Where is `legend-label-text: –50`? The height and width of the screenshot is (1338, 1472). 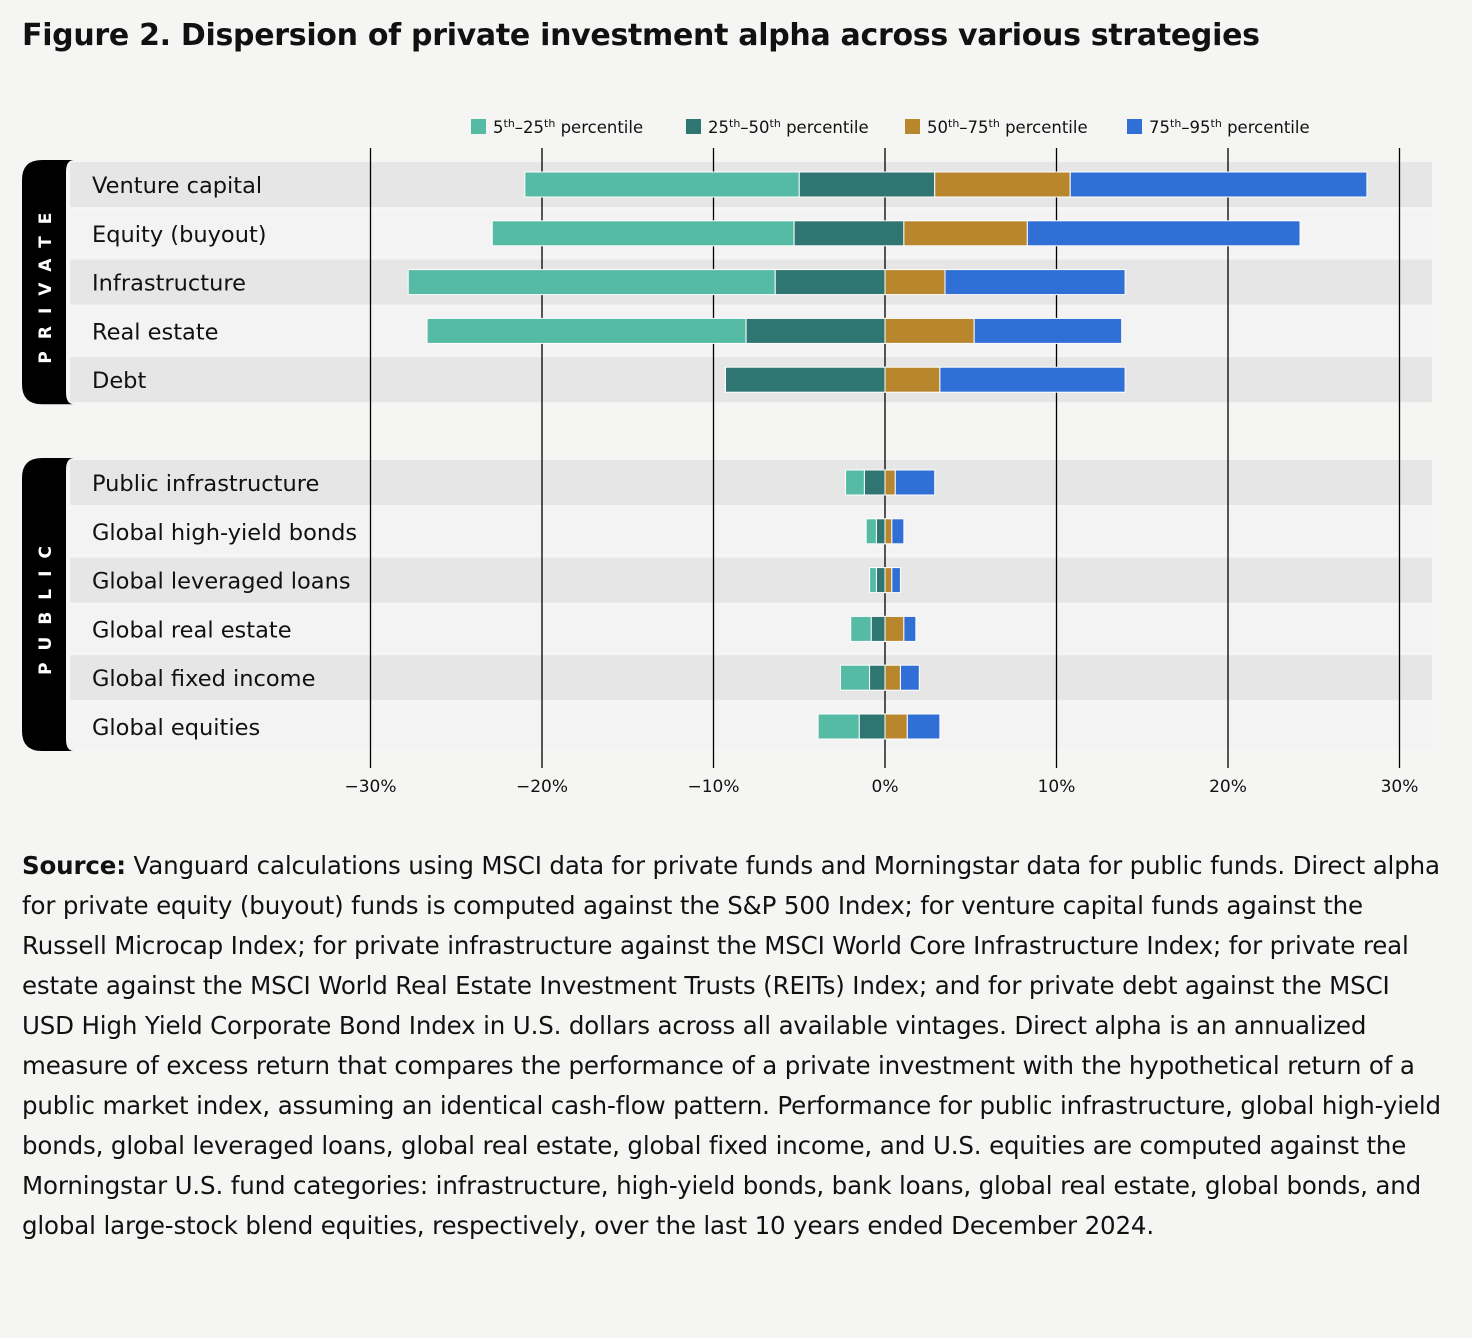
legend-label-text: –50 is located at coordinates (754, 127).